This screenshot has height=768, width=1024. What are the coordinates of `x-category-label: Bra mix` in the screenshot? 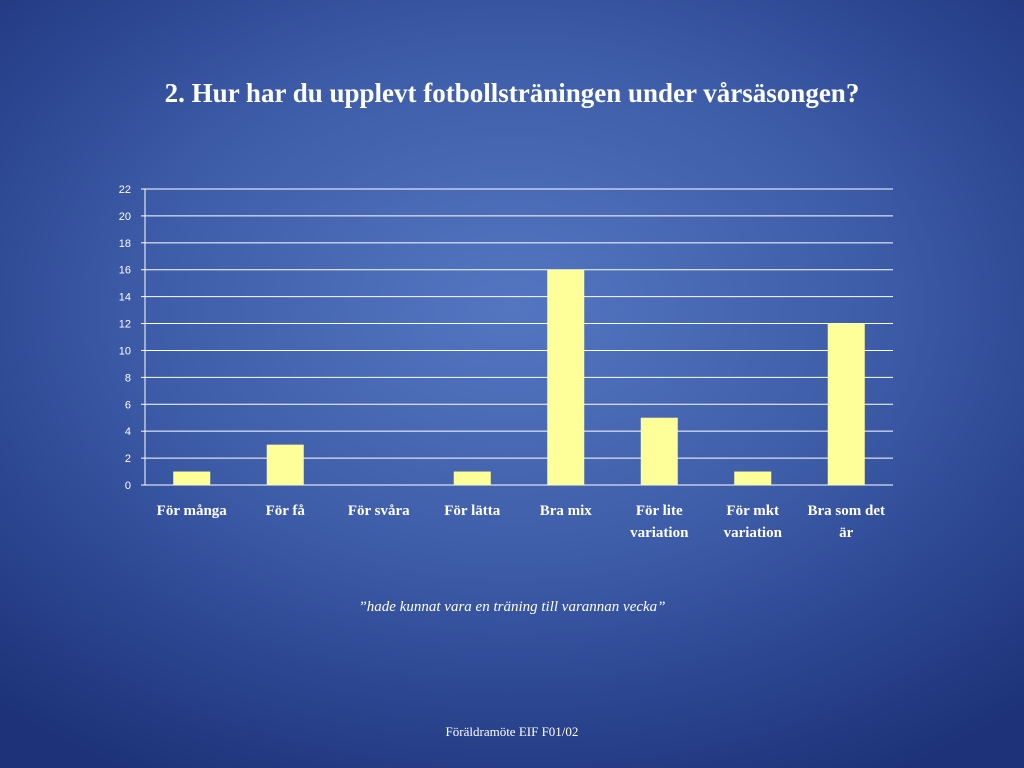 It's located at (566, 511).